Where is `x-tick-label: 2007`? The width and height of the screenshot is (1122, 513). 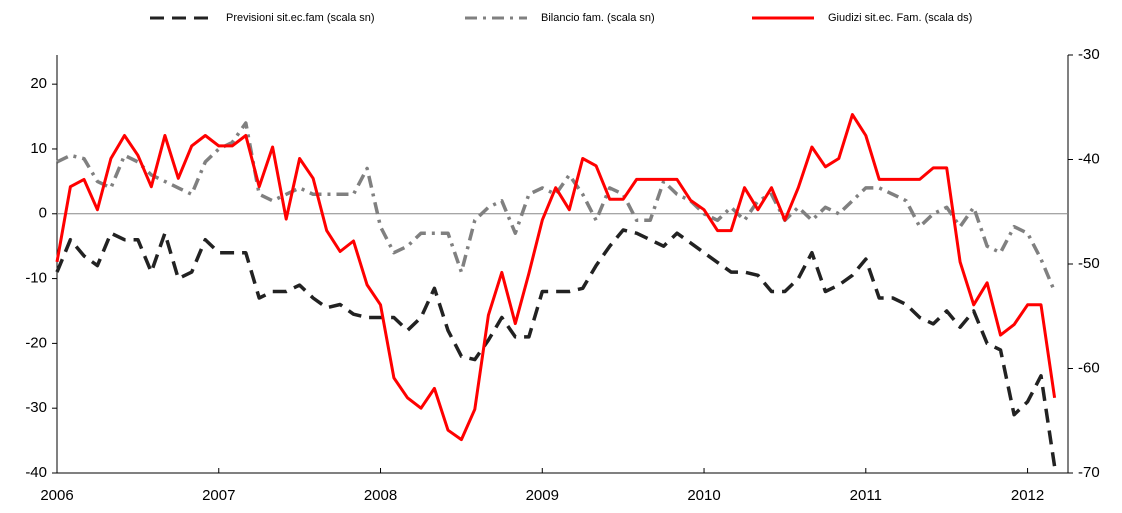
x-tick-label: 2007 is located at coordinates (218, 495).